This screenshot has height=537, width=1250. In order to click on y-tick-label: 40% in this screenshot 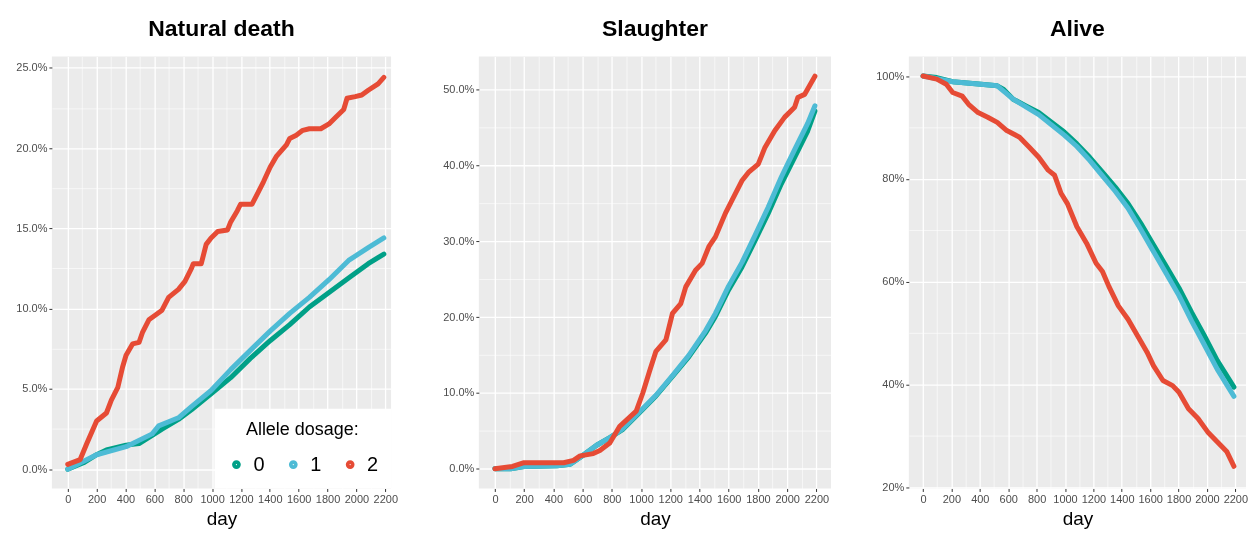, I will do `click(893, 384)`.